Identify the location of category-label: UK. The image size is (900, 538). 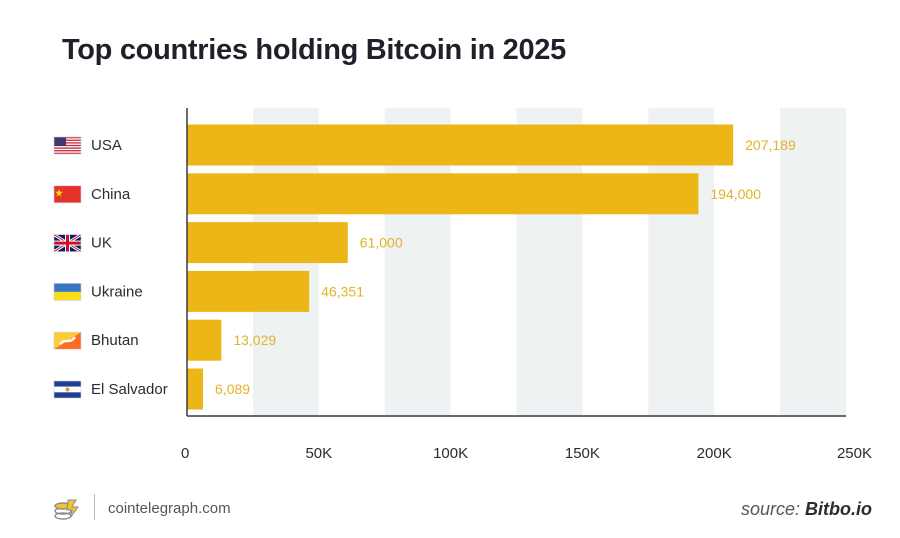
(101, 243).